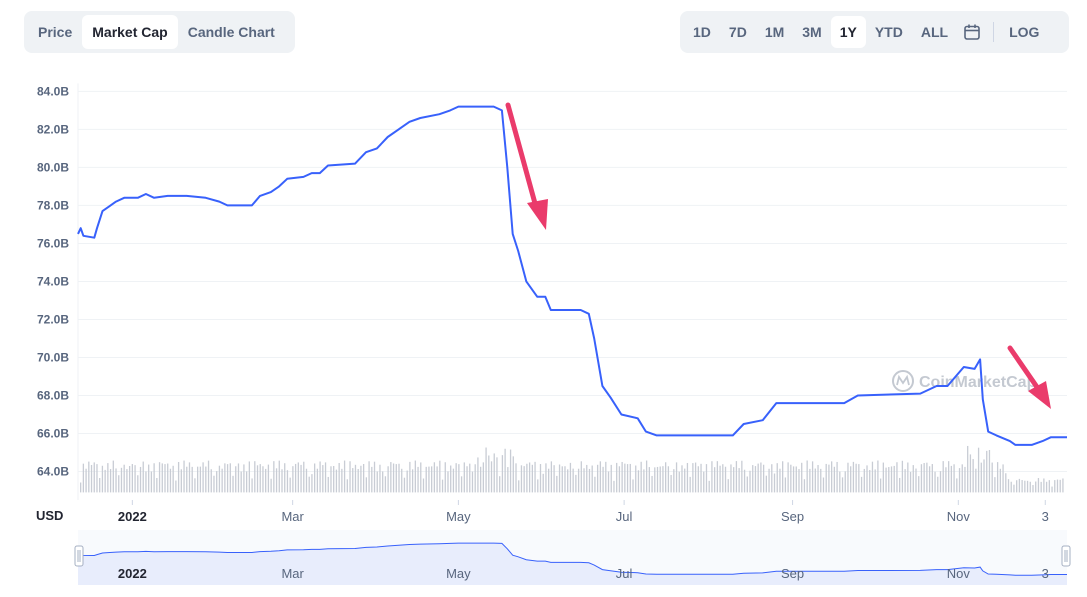 This screenshot has height=597, width=1087. I want to click on x-tick-label: Nov, so click(959, 516).